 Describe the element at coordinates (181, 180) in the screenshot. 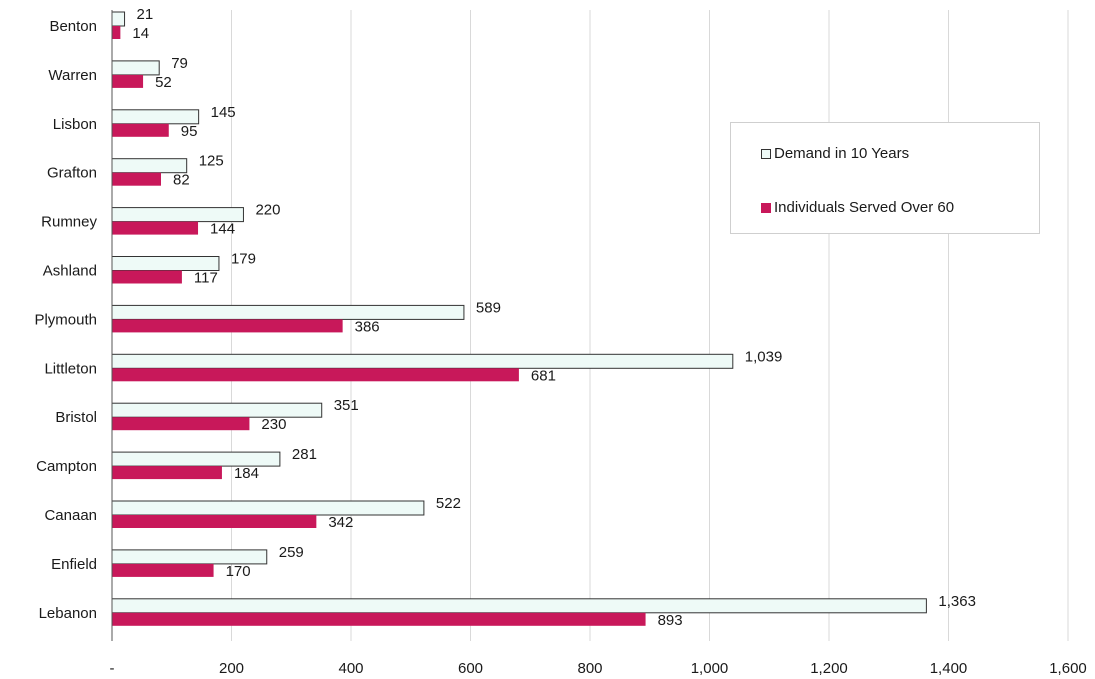

I see `data-label-served: 82` at that location.